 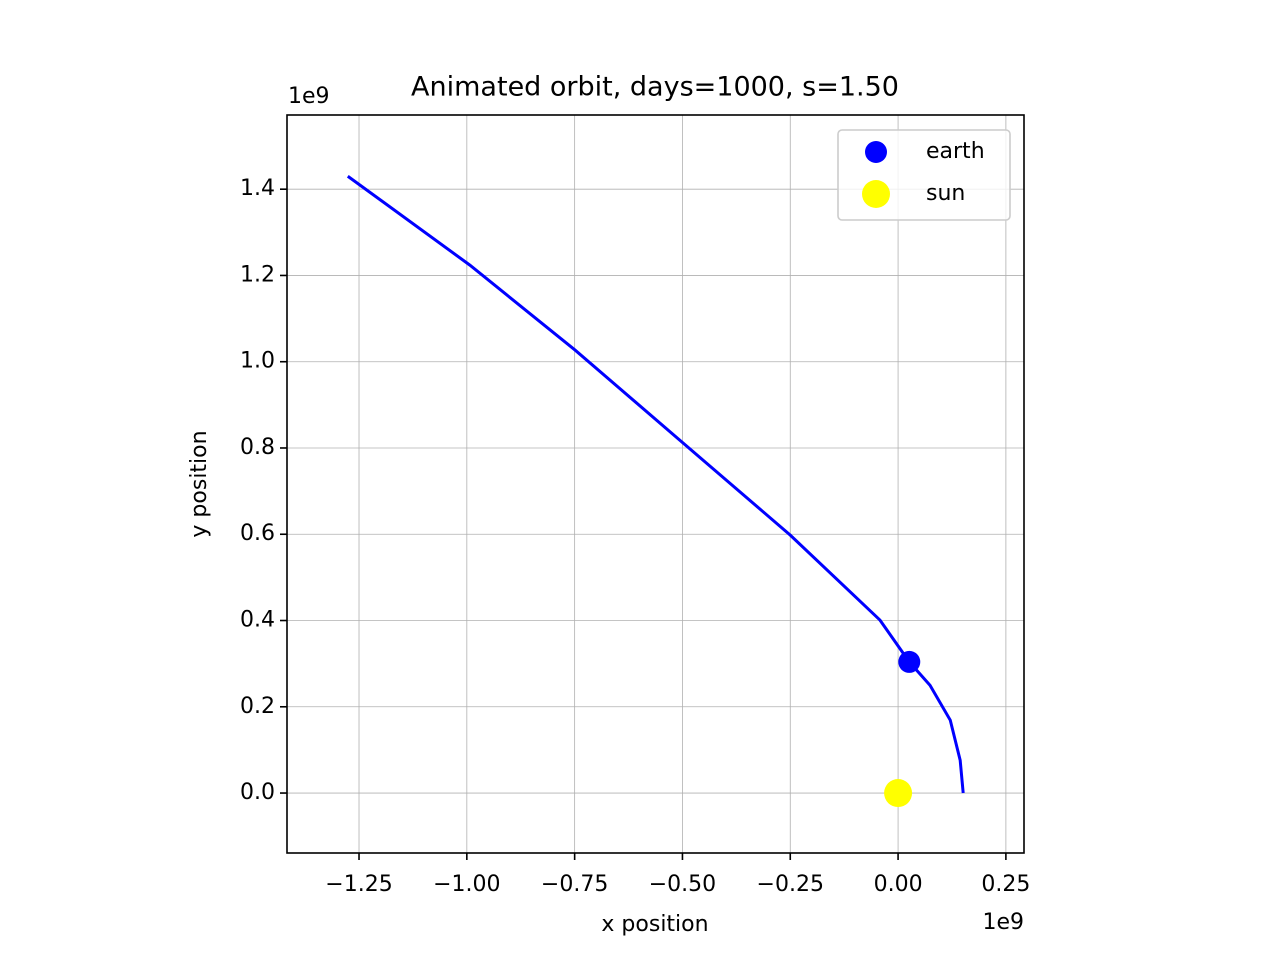 I want to click on y-tick-label: 0.8, so click(x=257, y=447).